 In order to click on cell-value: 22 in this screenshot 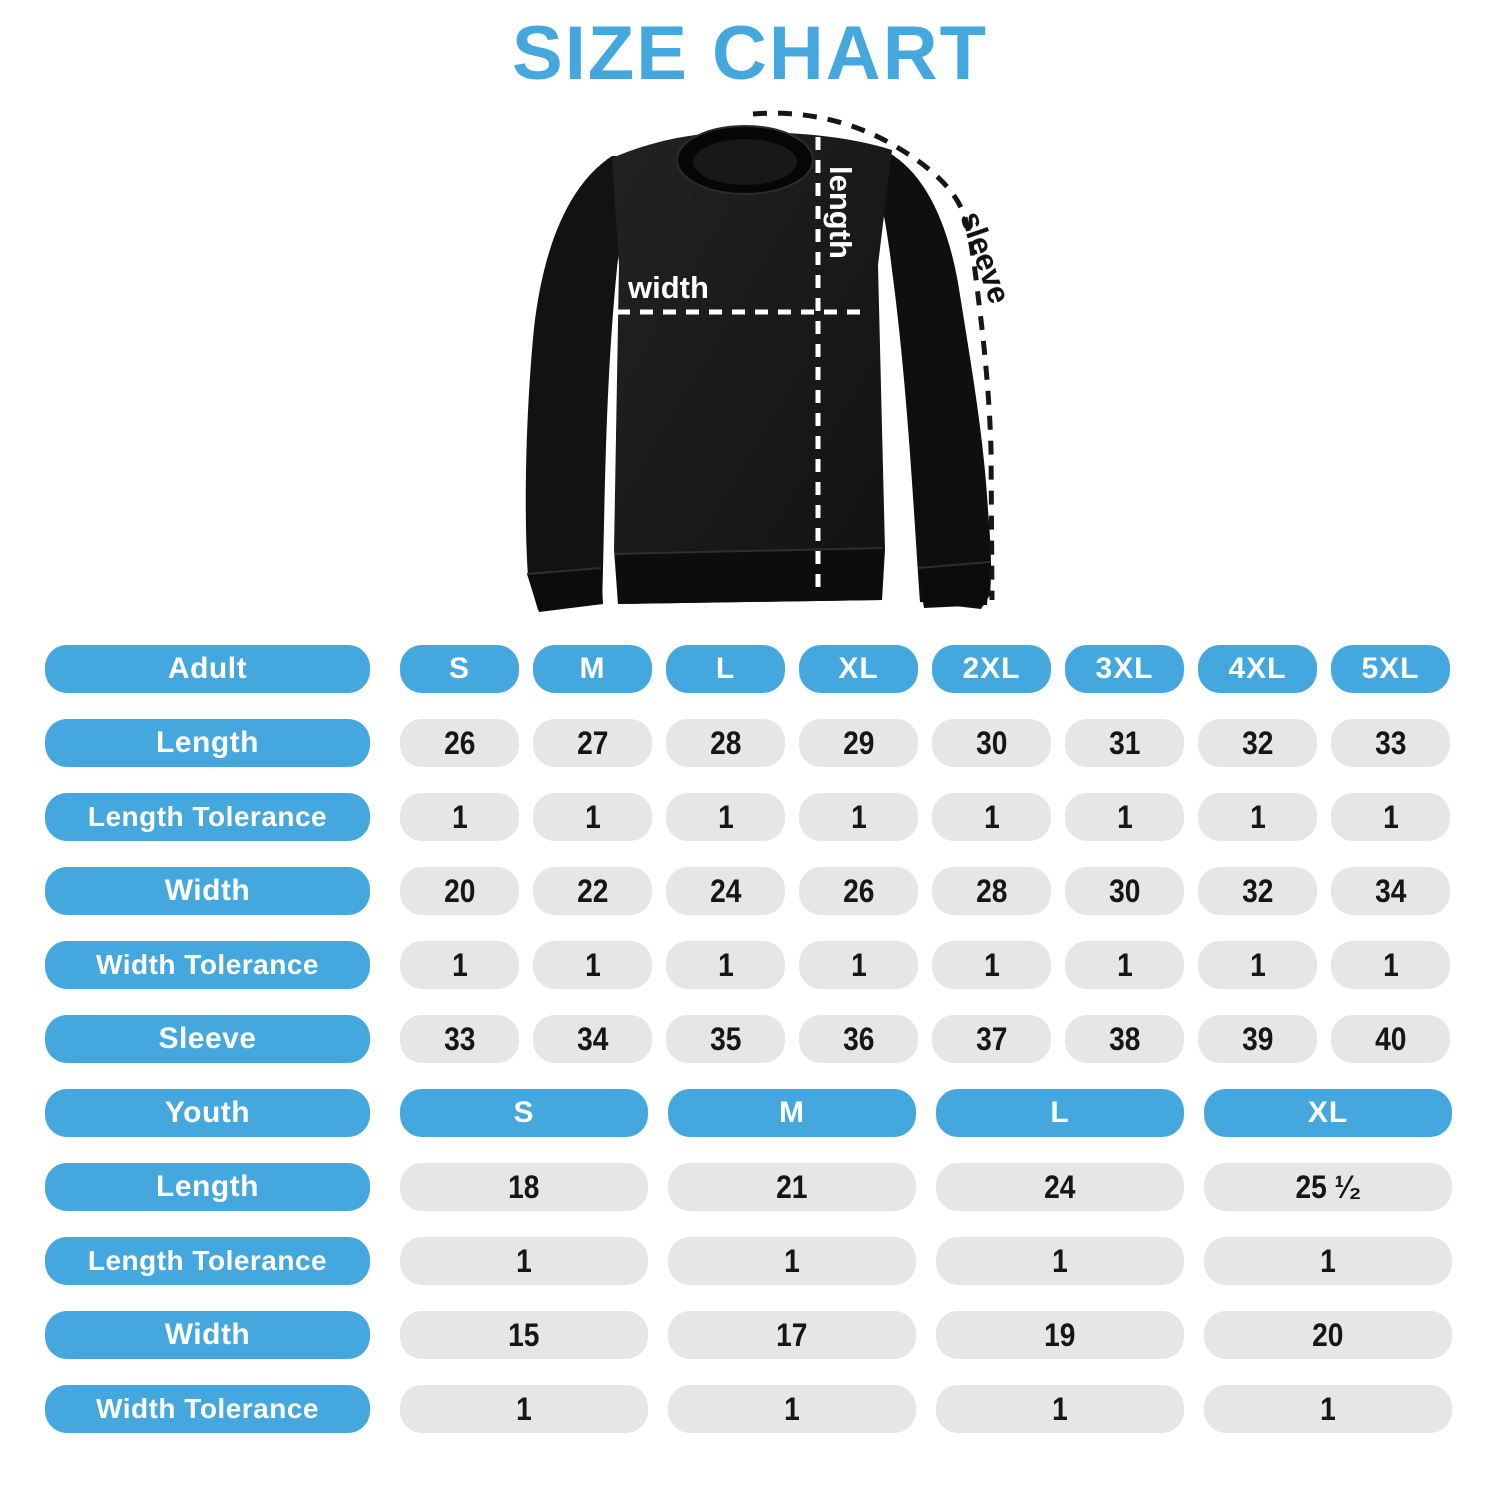, I will do `click(592, 890)`.